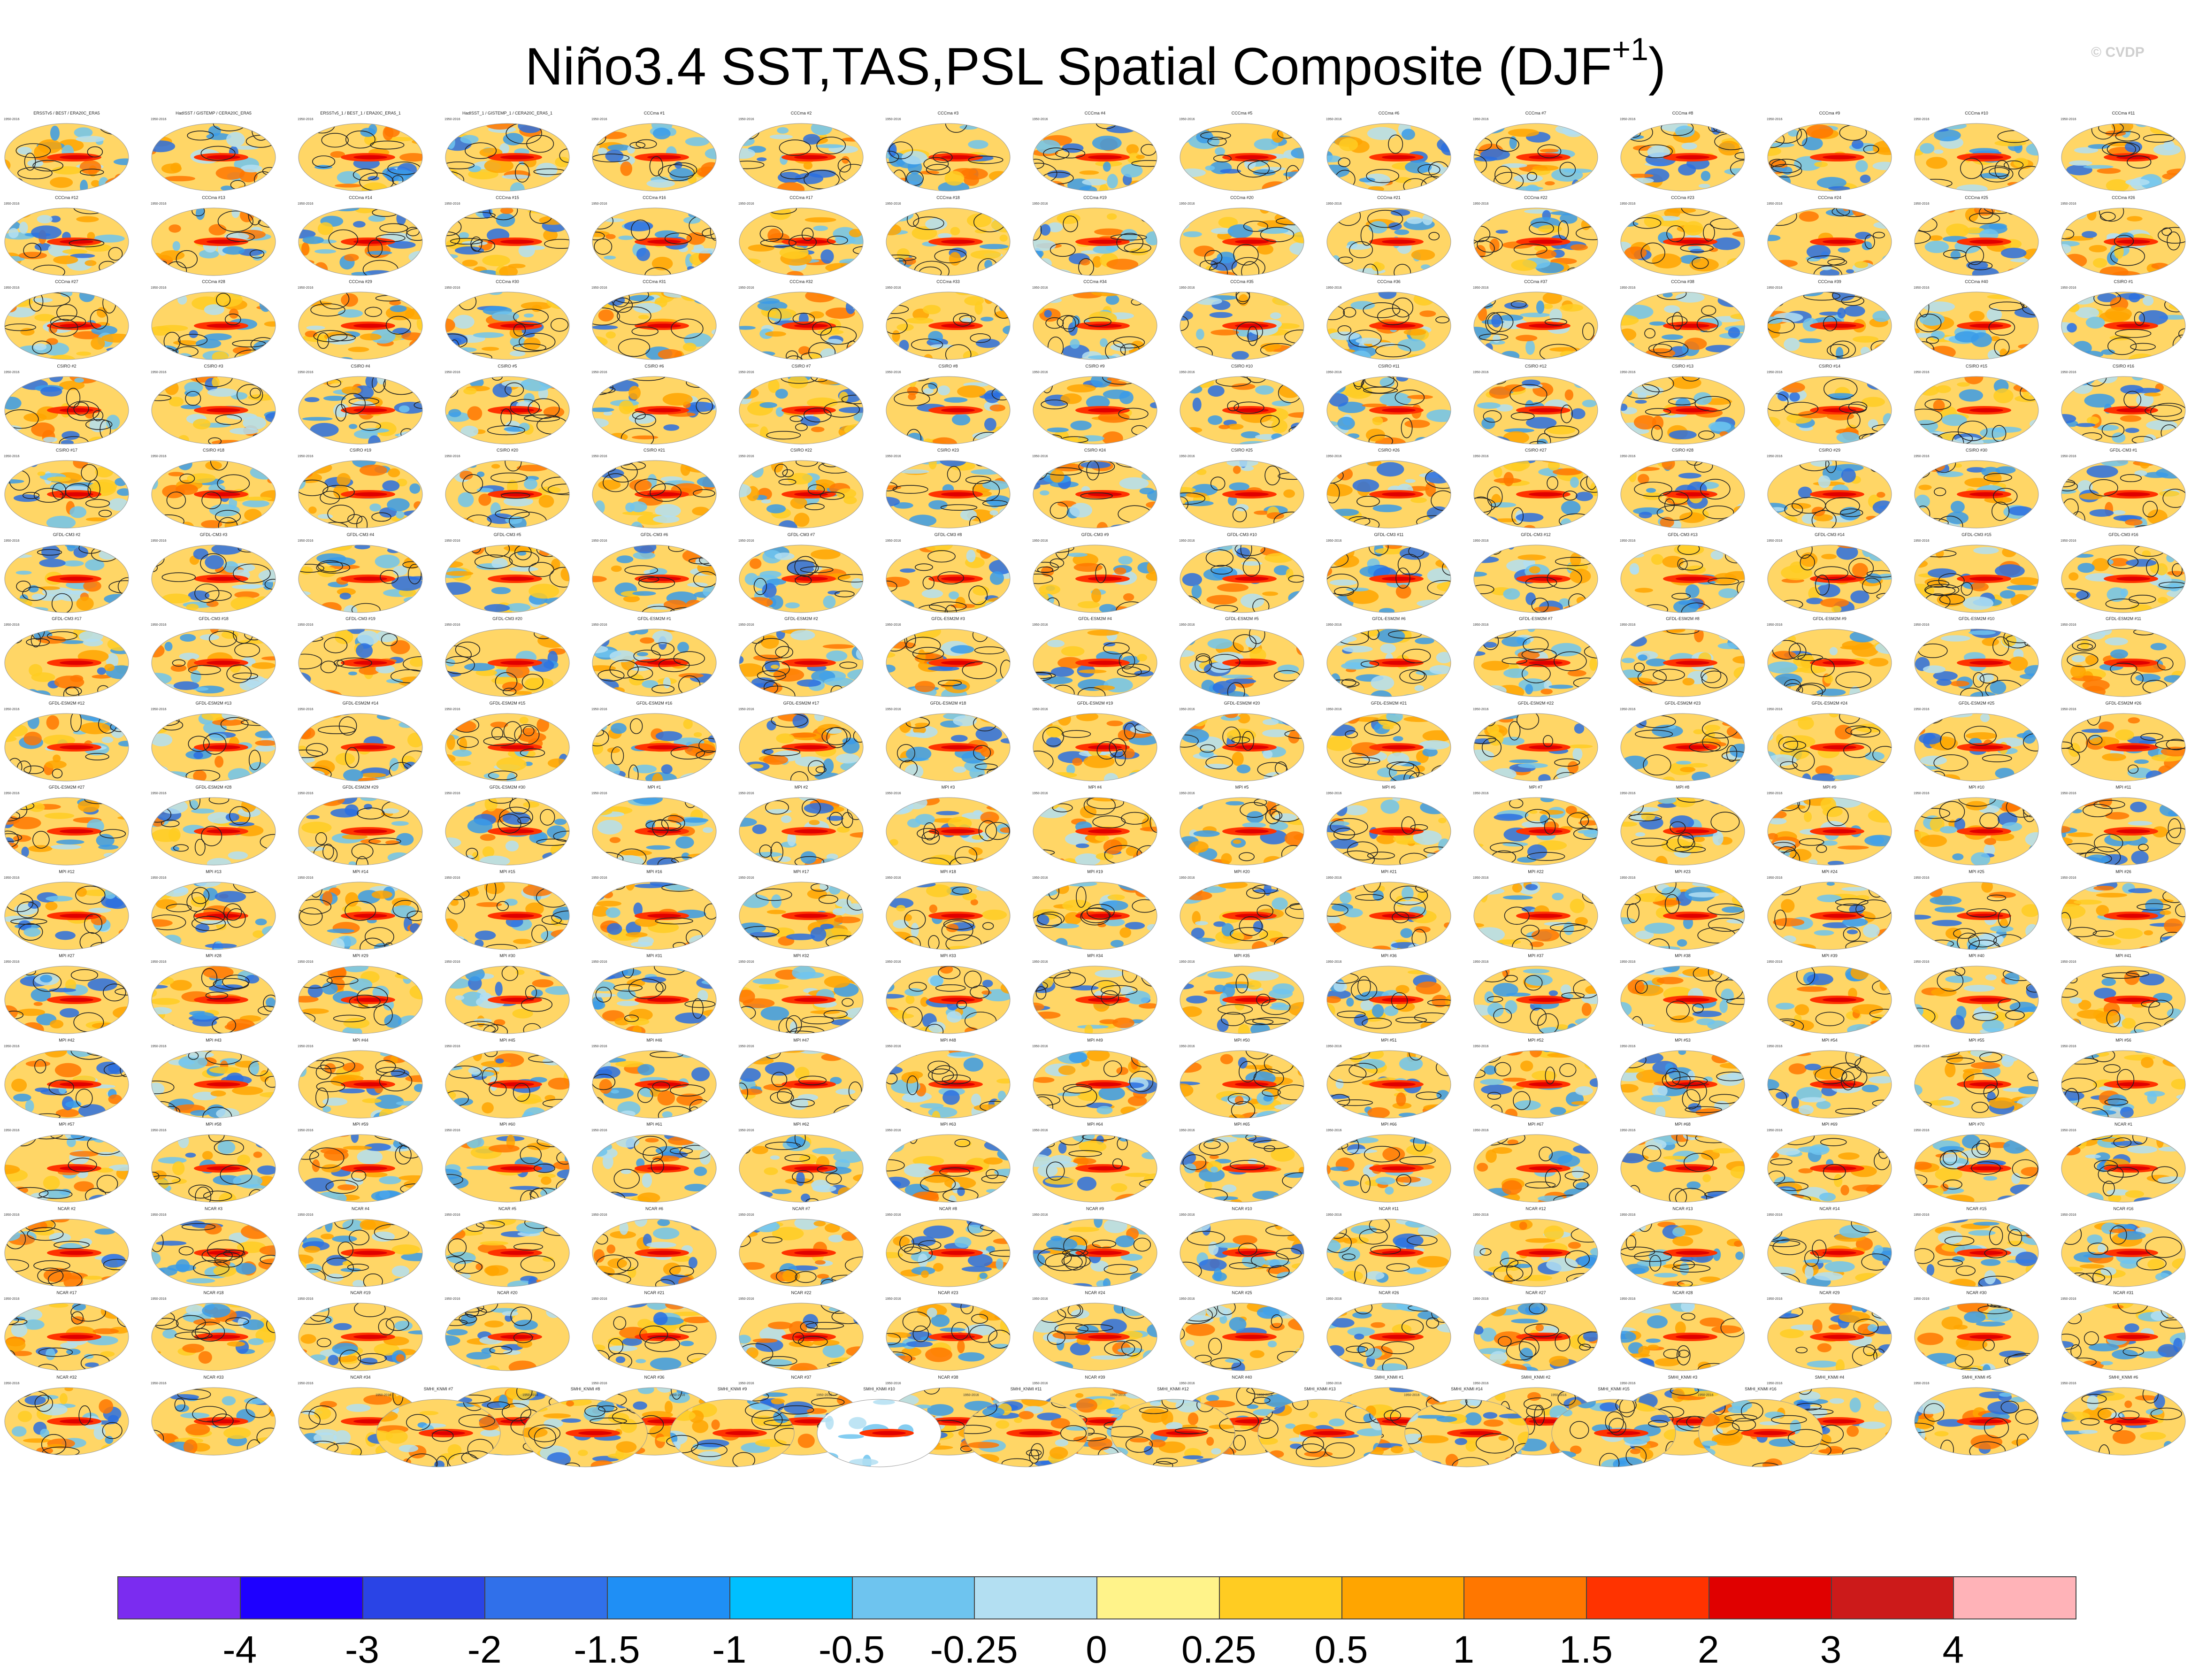 This screenshot has height=1680, width=2191. What do you see at coordinates (1683, 826) in the screenshot?
I see `map-panel: MPI #8 1950-2016` at bounding box center [1683, 826].